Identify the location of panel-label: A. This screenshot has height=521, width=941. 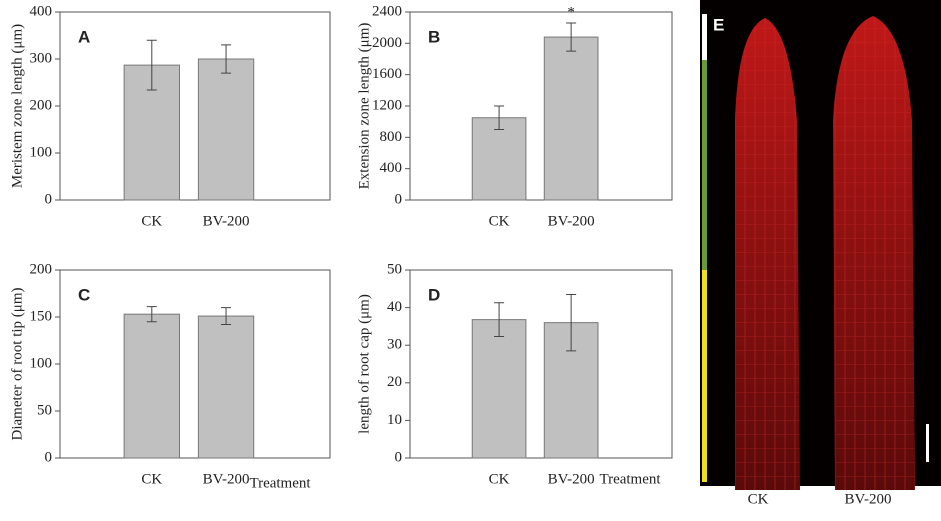
(84, 36).